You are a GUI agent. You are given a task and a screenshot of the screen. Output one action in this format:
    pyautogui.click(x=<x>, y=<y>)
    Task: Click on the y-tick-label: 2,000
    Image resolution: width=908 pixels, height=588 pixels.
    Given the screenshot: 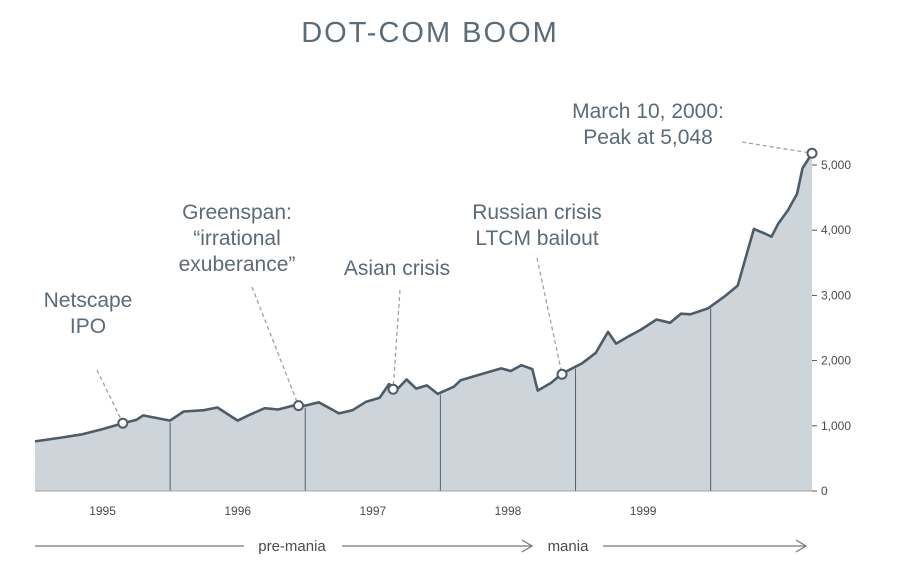 What is the action you would take?
    pyautogui.click(x=836, y=361)
    